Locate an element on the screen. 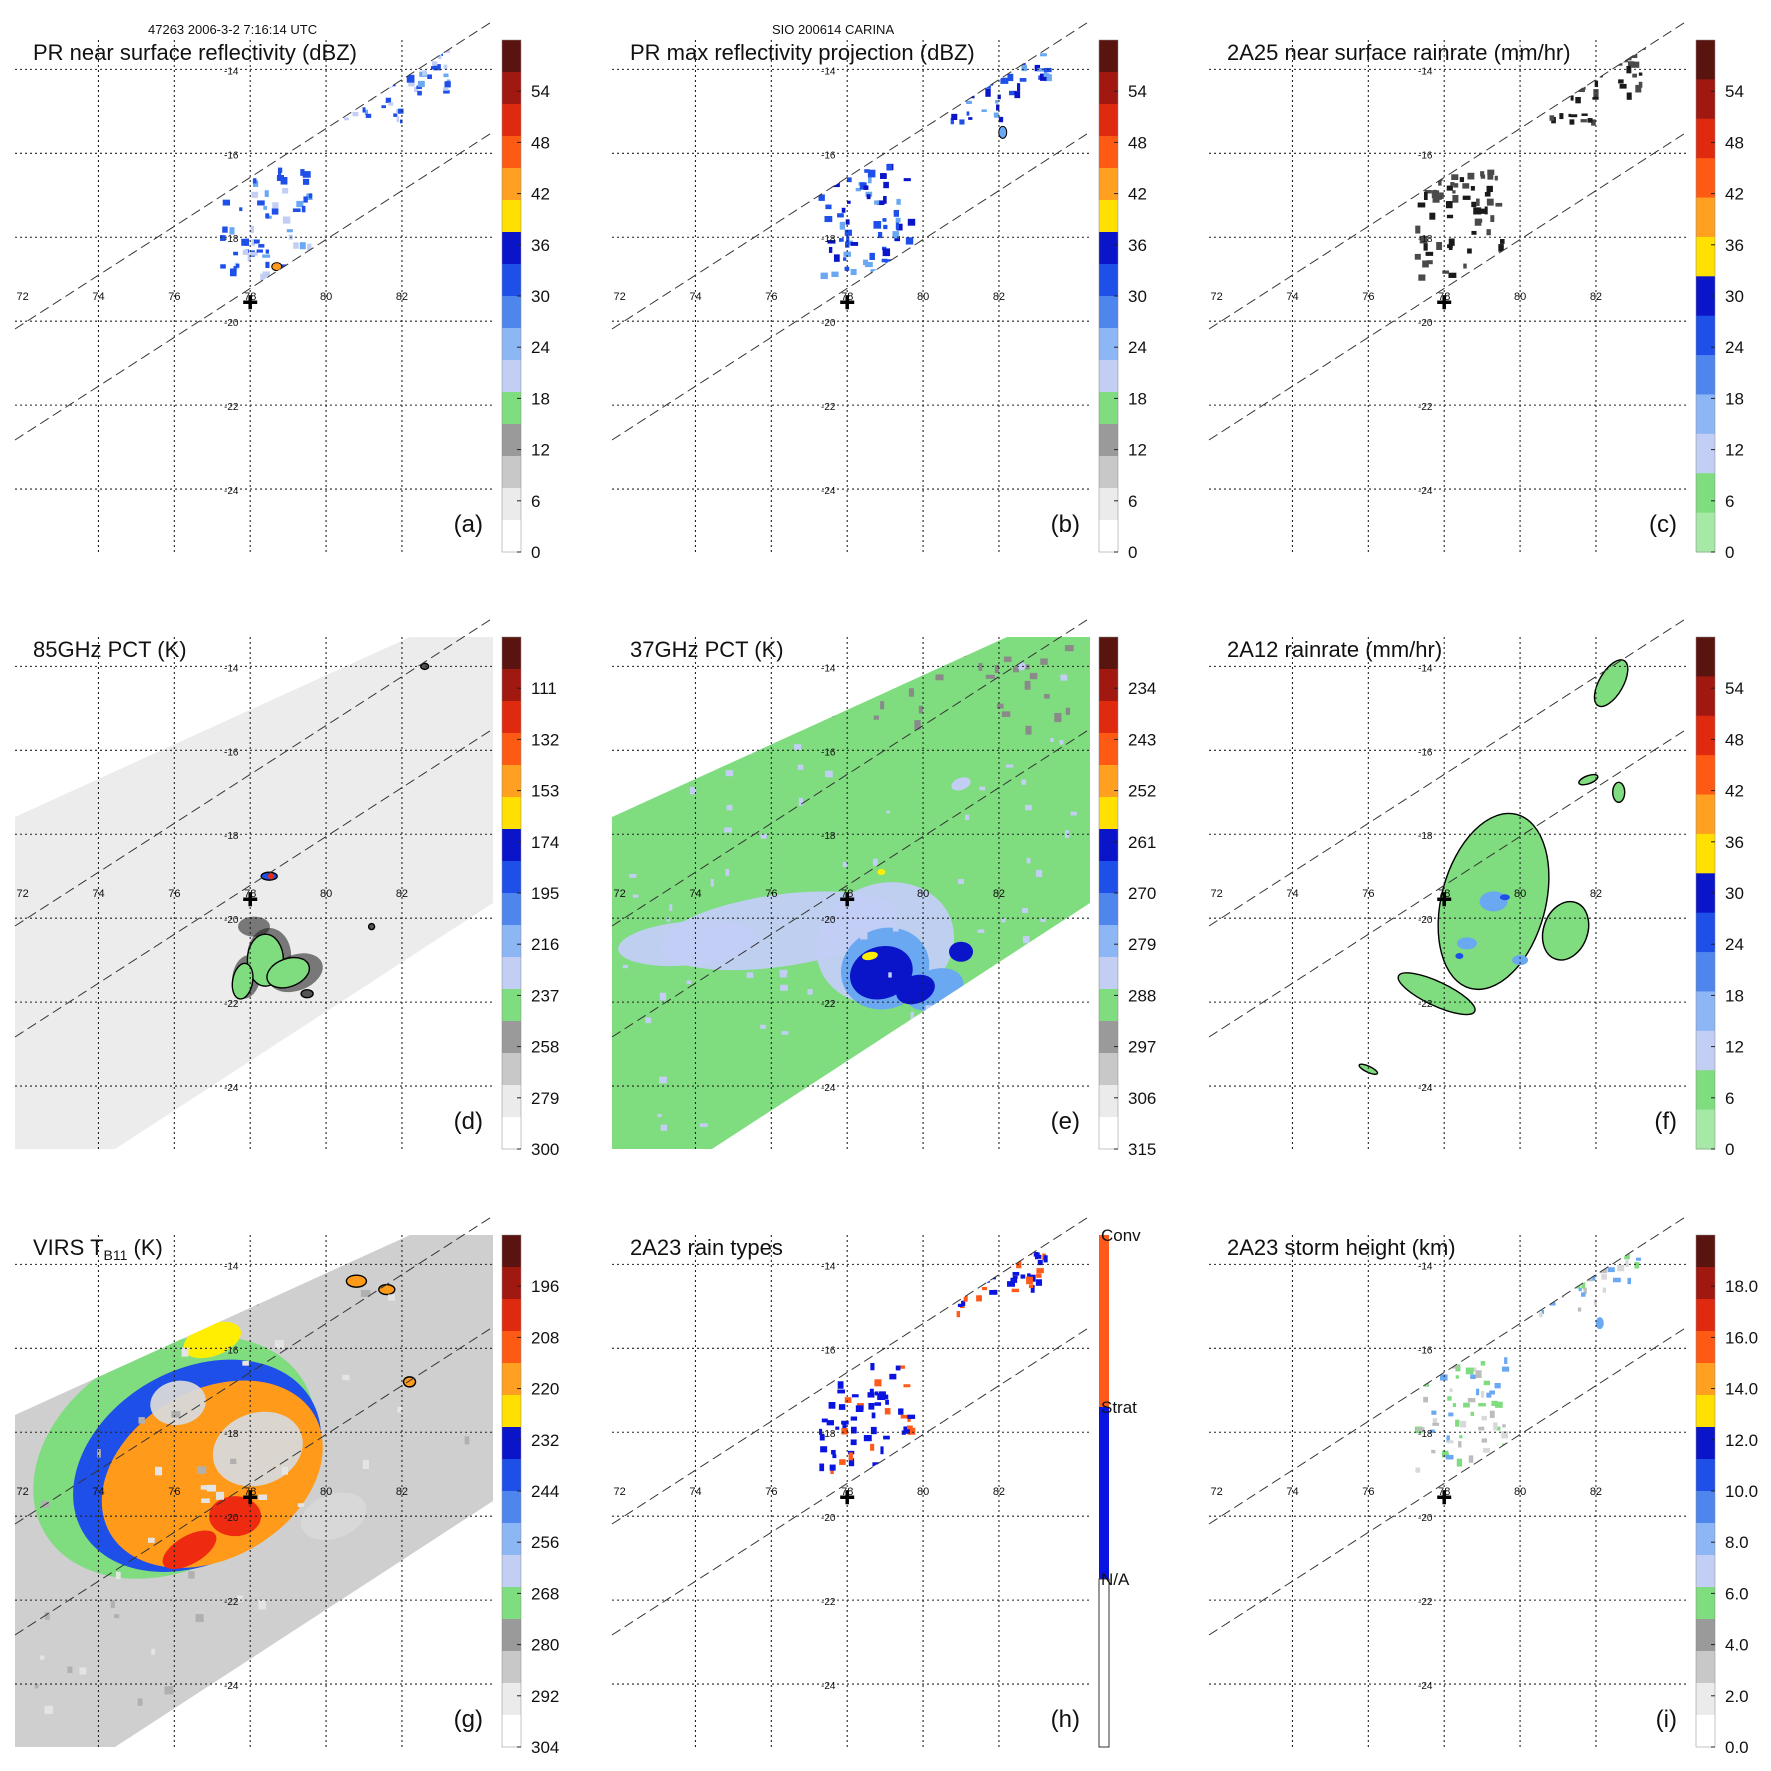  colorbar-tick-label: 16.0 is located at coordinates (1741, 1337).